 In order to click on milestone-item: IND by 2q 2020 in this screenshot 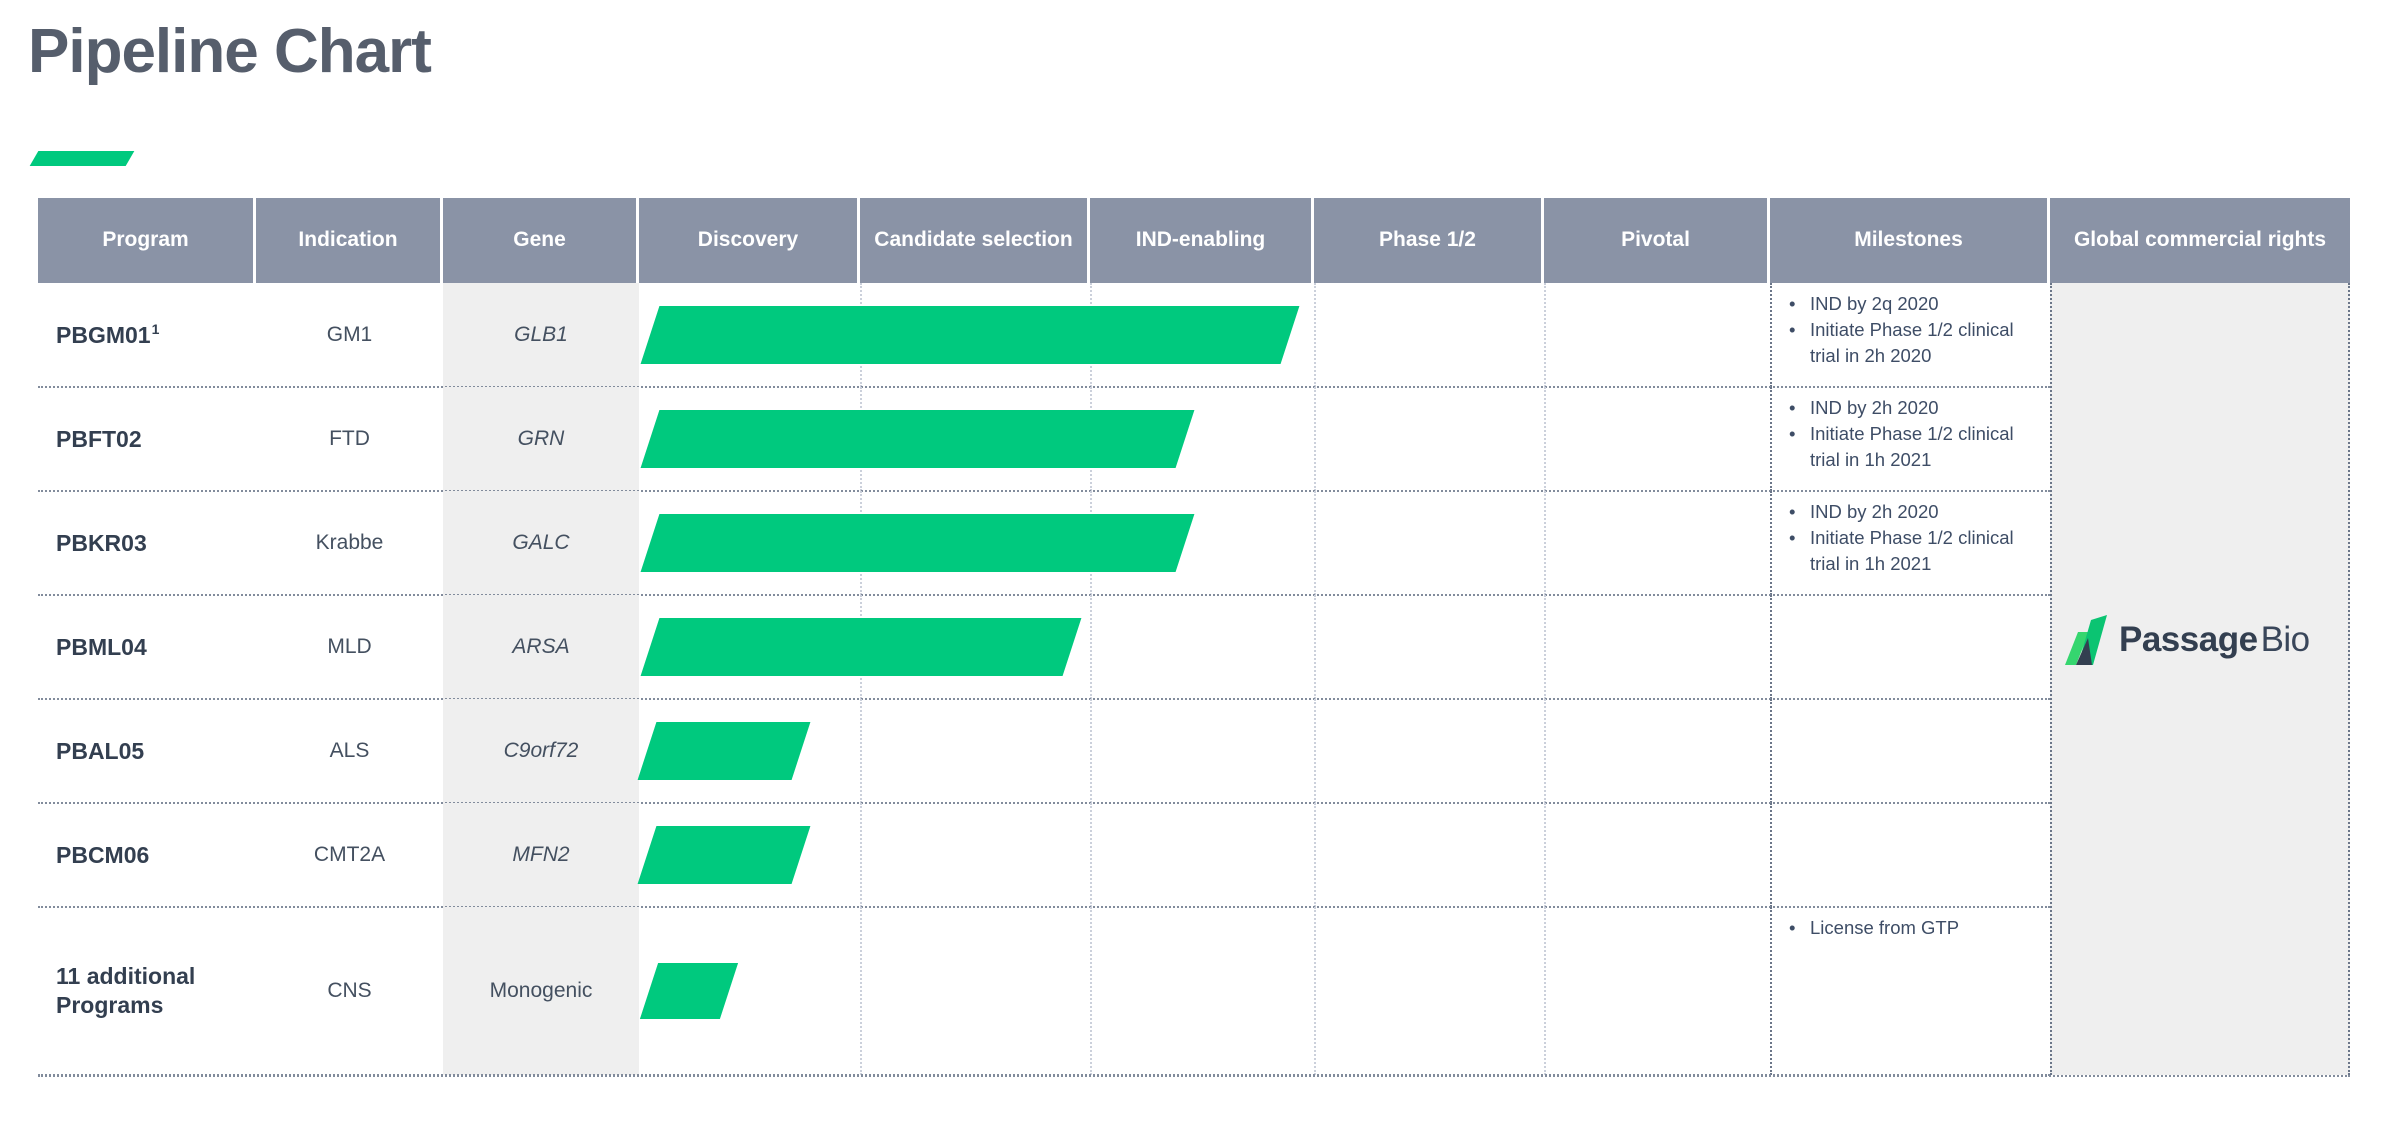, I will do `click(1913, 304)`.